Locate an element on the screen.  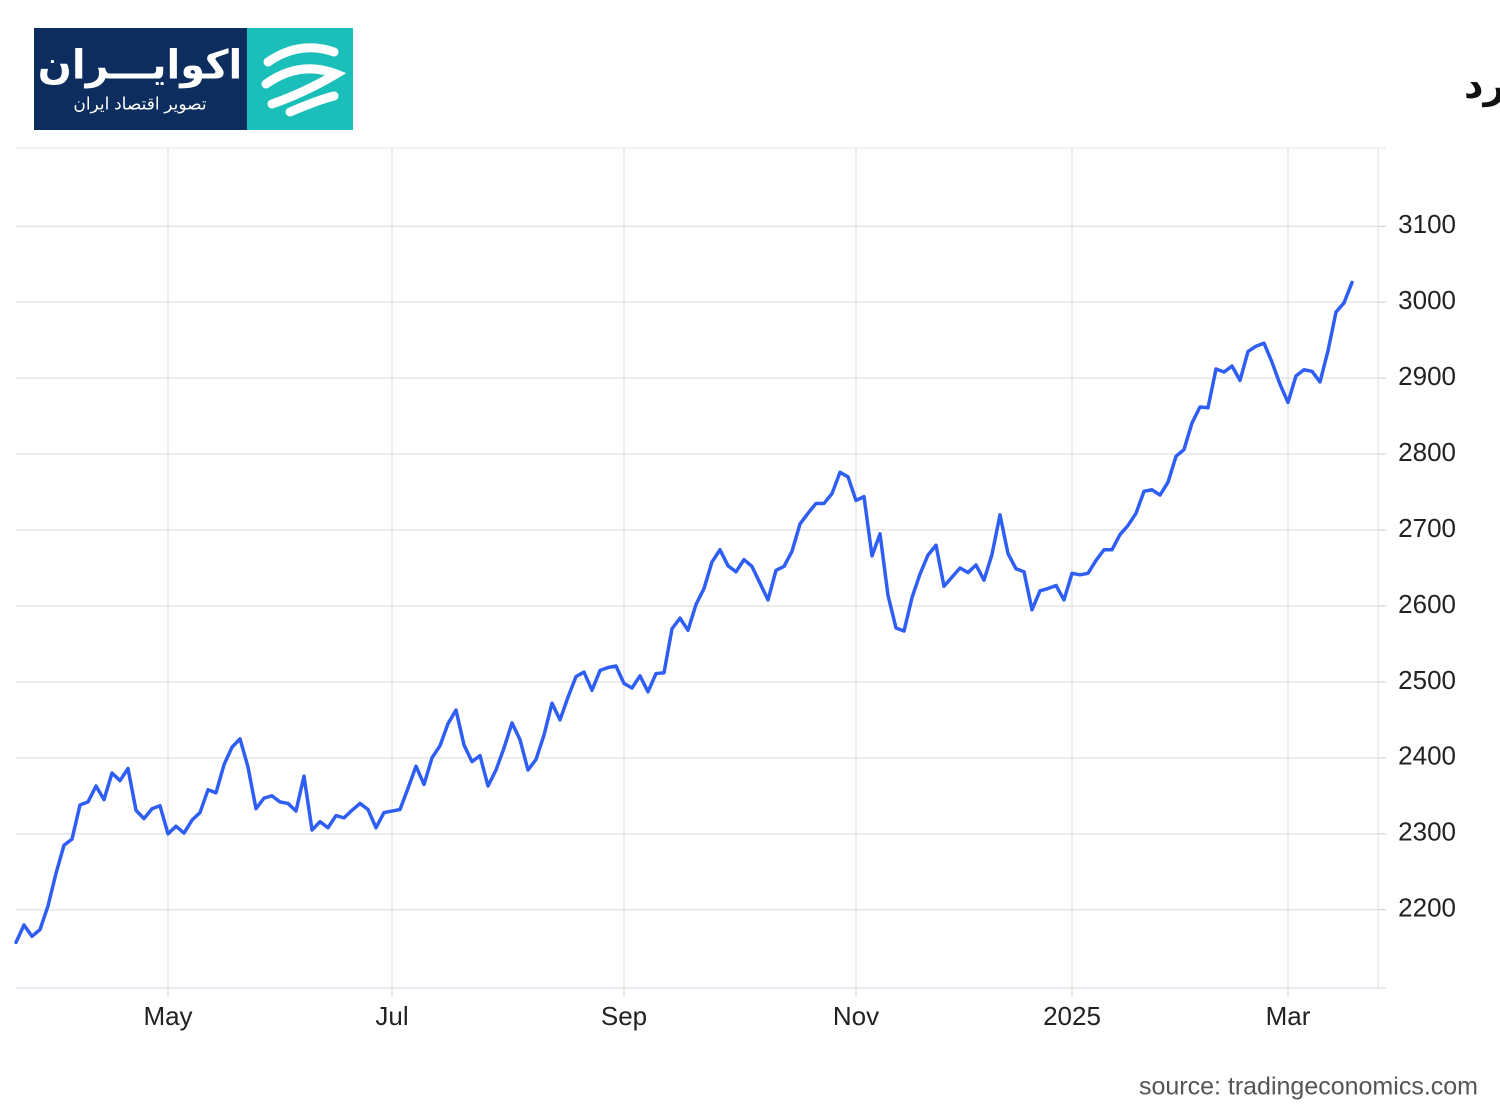
x-tick-label: 2025 is located at coordinates (1072, 1016).